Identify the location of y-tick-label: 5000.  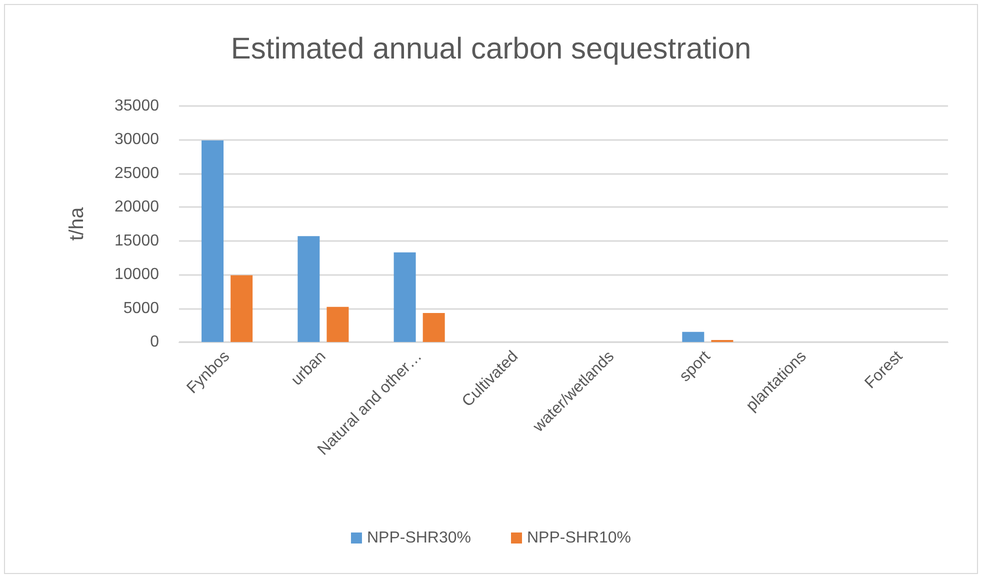
(141, 308).